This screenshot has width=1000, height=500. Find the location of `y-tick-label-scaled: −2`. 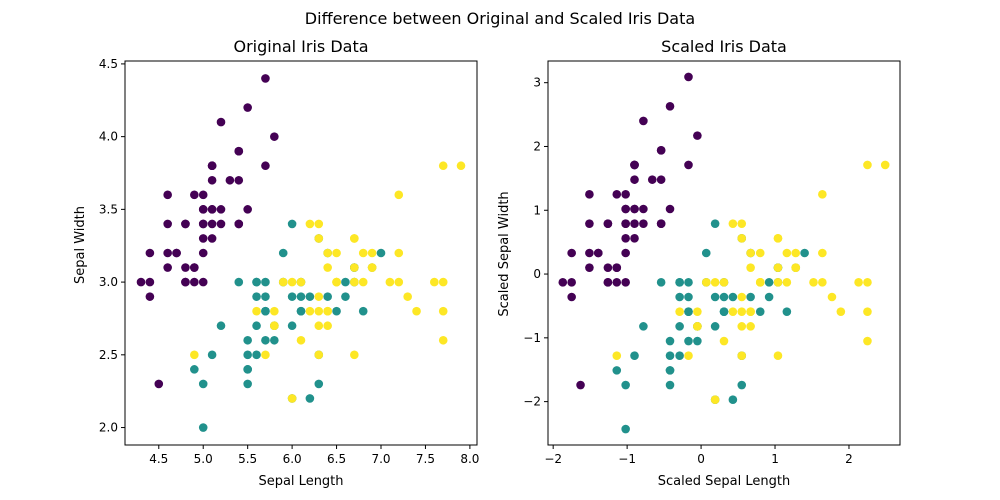

y-tick-label-scaled: −2 is located at coordinates (532, 402).